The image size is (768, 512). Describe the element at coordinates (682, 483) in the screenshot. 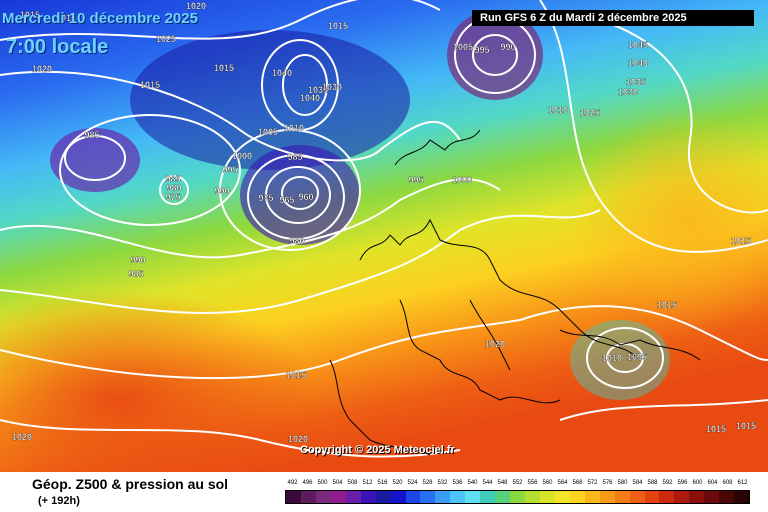

I see `scale-label: 596` at that location.